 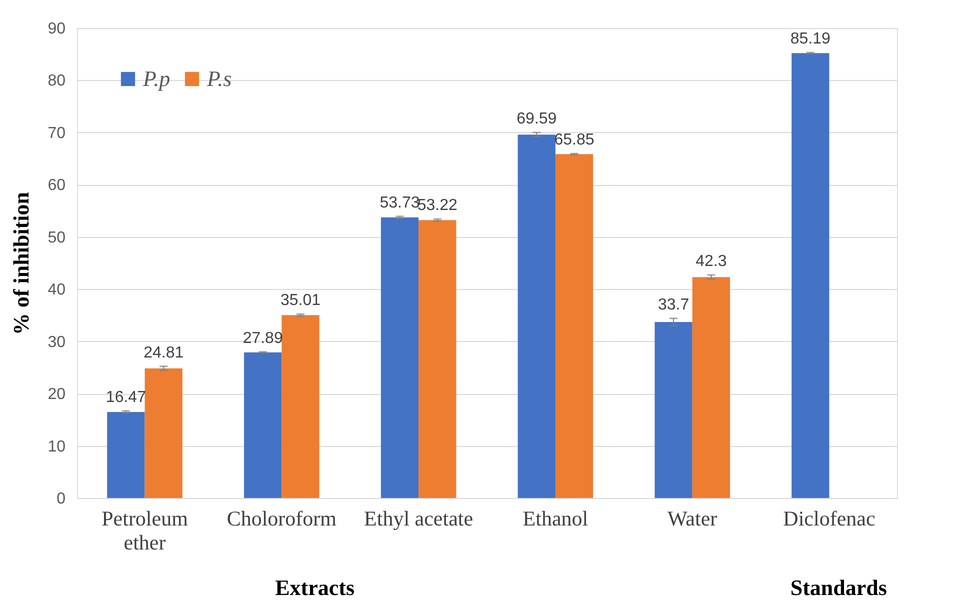 I want to click on x-tick-label: Water, so click(x=693, y=518).